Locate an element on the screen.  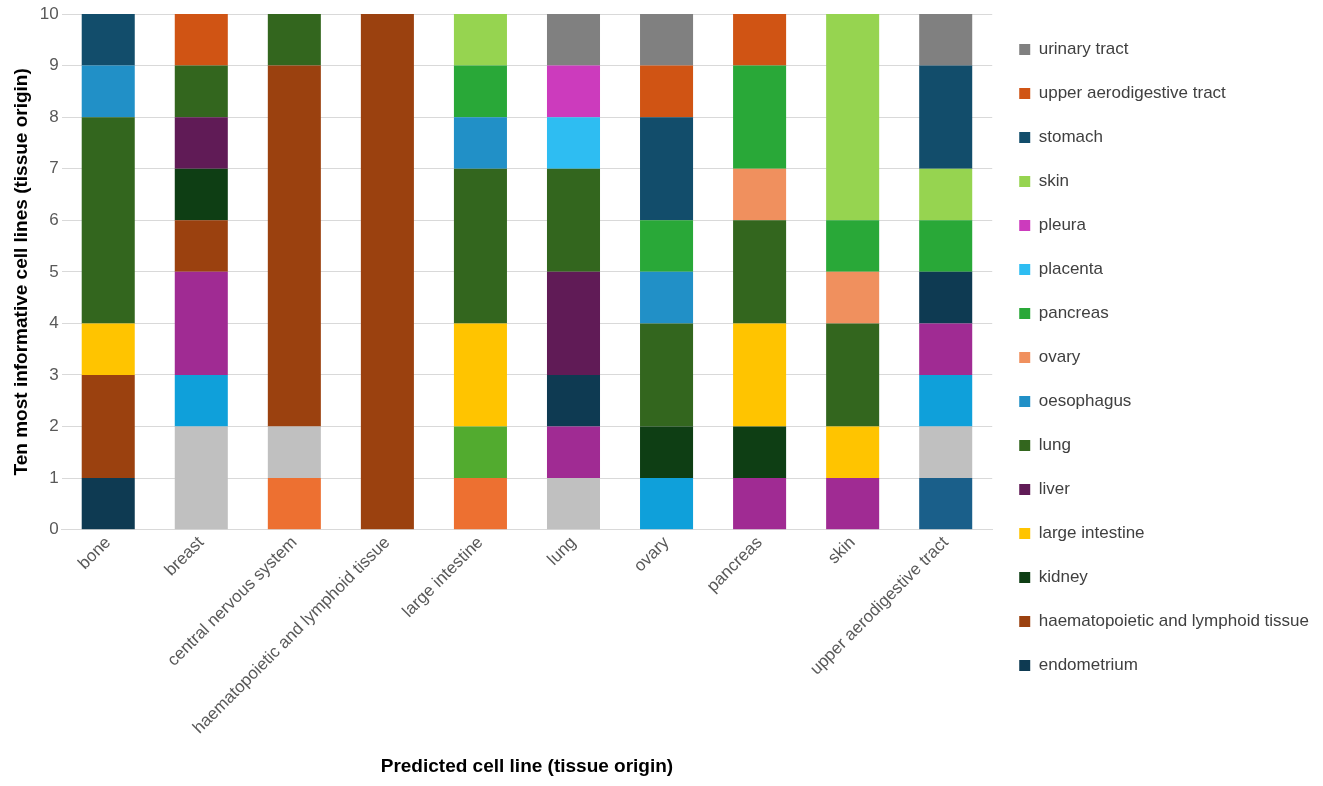
y-tick-label: 5 is located at coordinates (54, 271).